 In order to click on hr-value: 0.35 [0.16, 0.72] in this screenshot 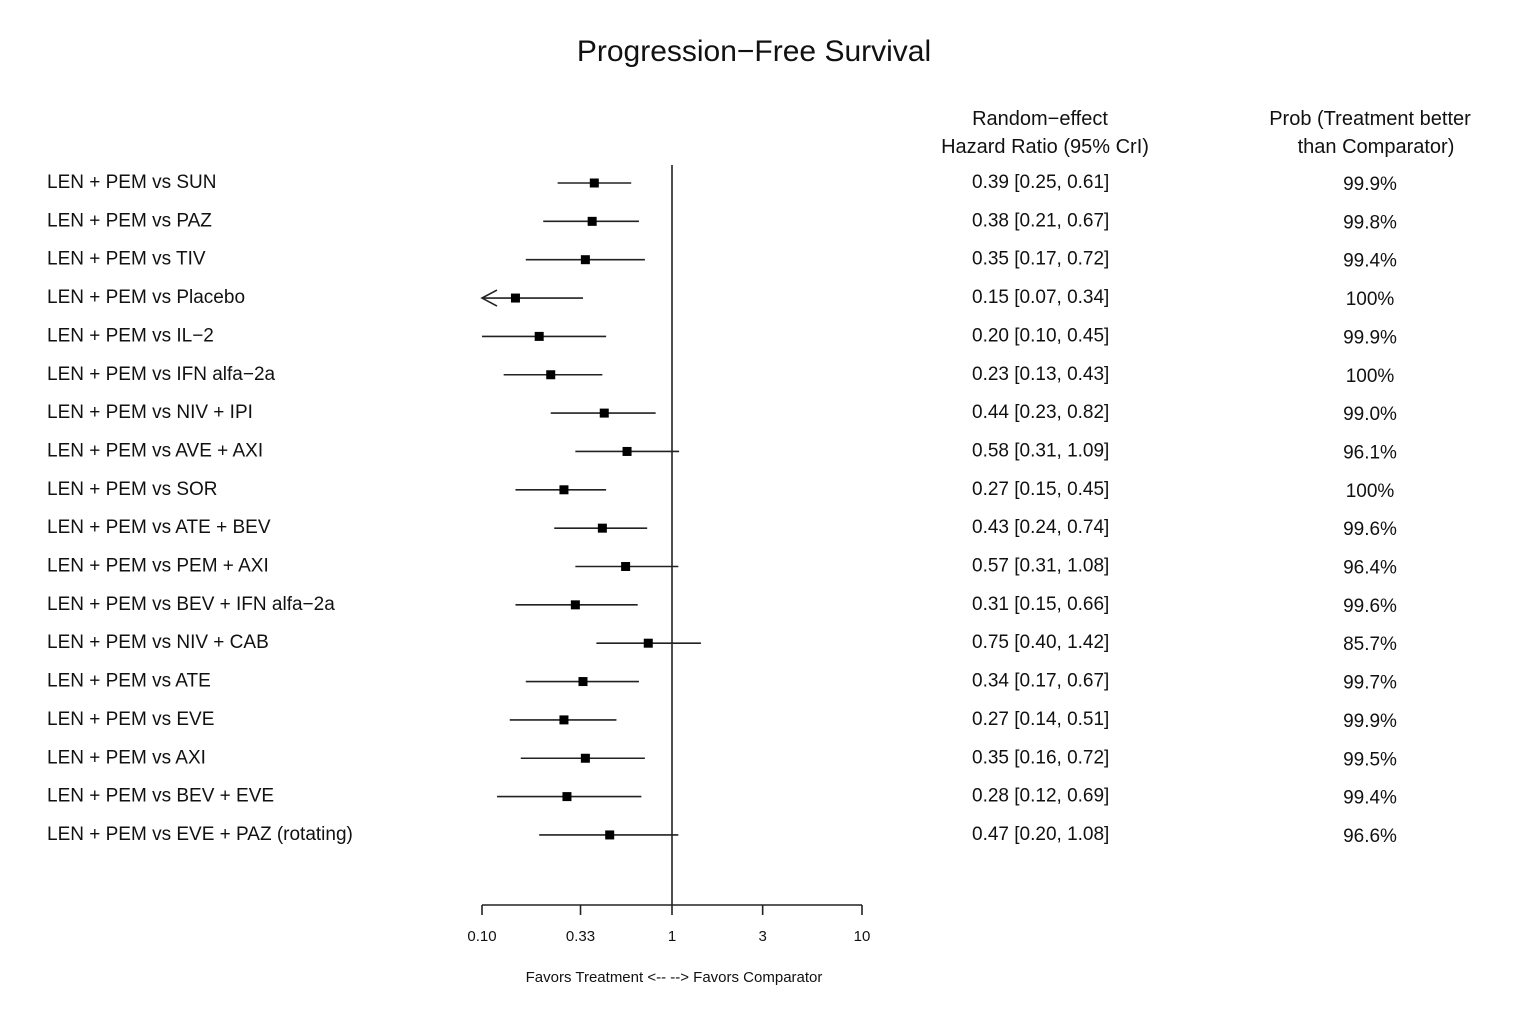, I will do `click(1040, 757)`.